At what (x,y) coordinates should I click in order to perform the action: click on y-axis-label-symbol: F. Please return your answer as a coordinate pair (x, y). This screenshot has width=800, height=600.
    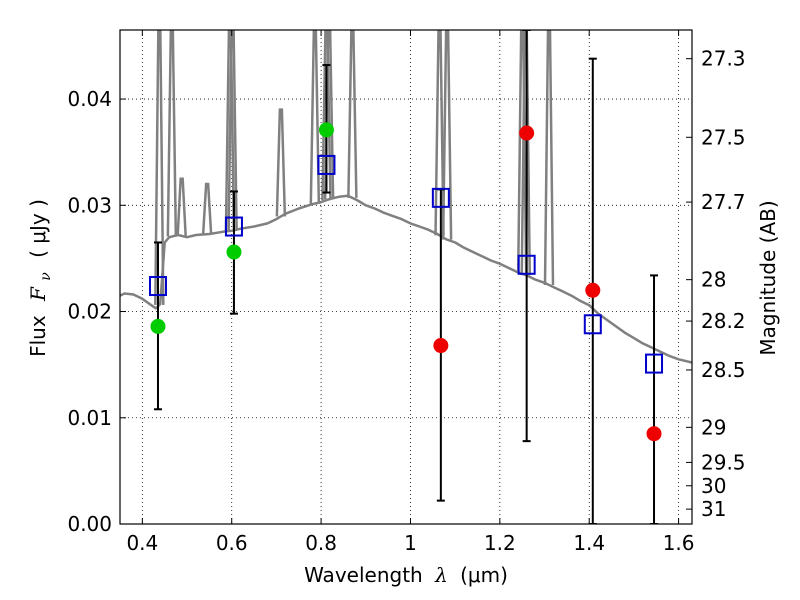
    Looking at the image, I should click on (38, 294).